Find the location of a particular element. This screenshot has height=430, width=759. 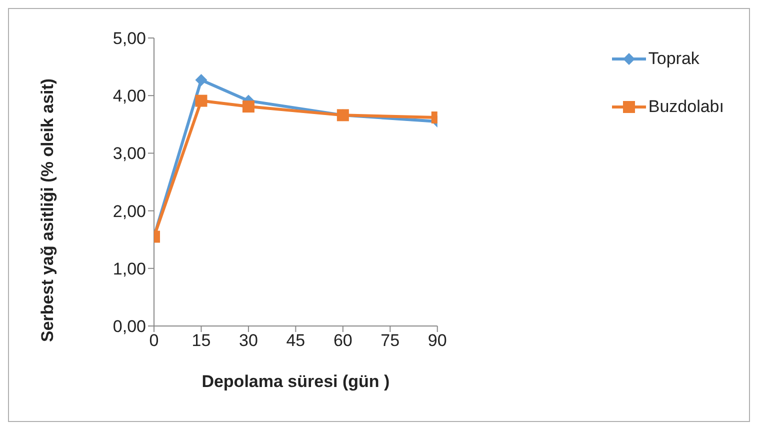

y-tick-label: 3,00 is located at coordinates (129, 154).